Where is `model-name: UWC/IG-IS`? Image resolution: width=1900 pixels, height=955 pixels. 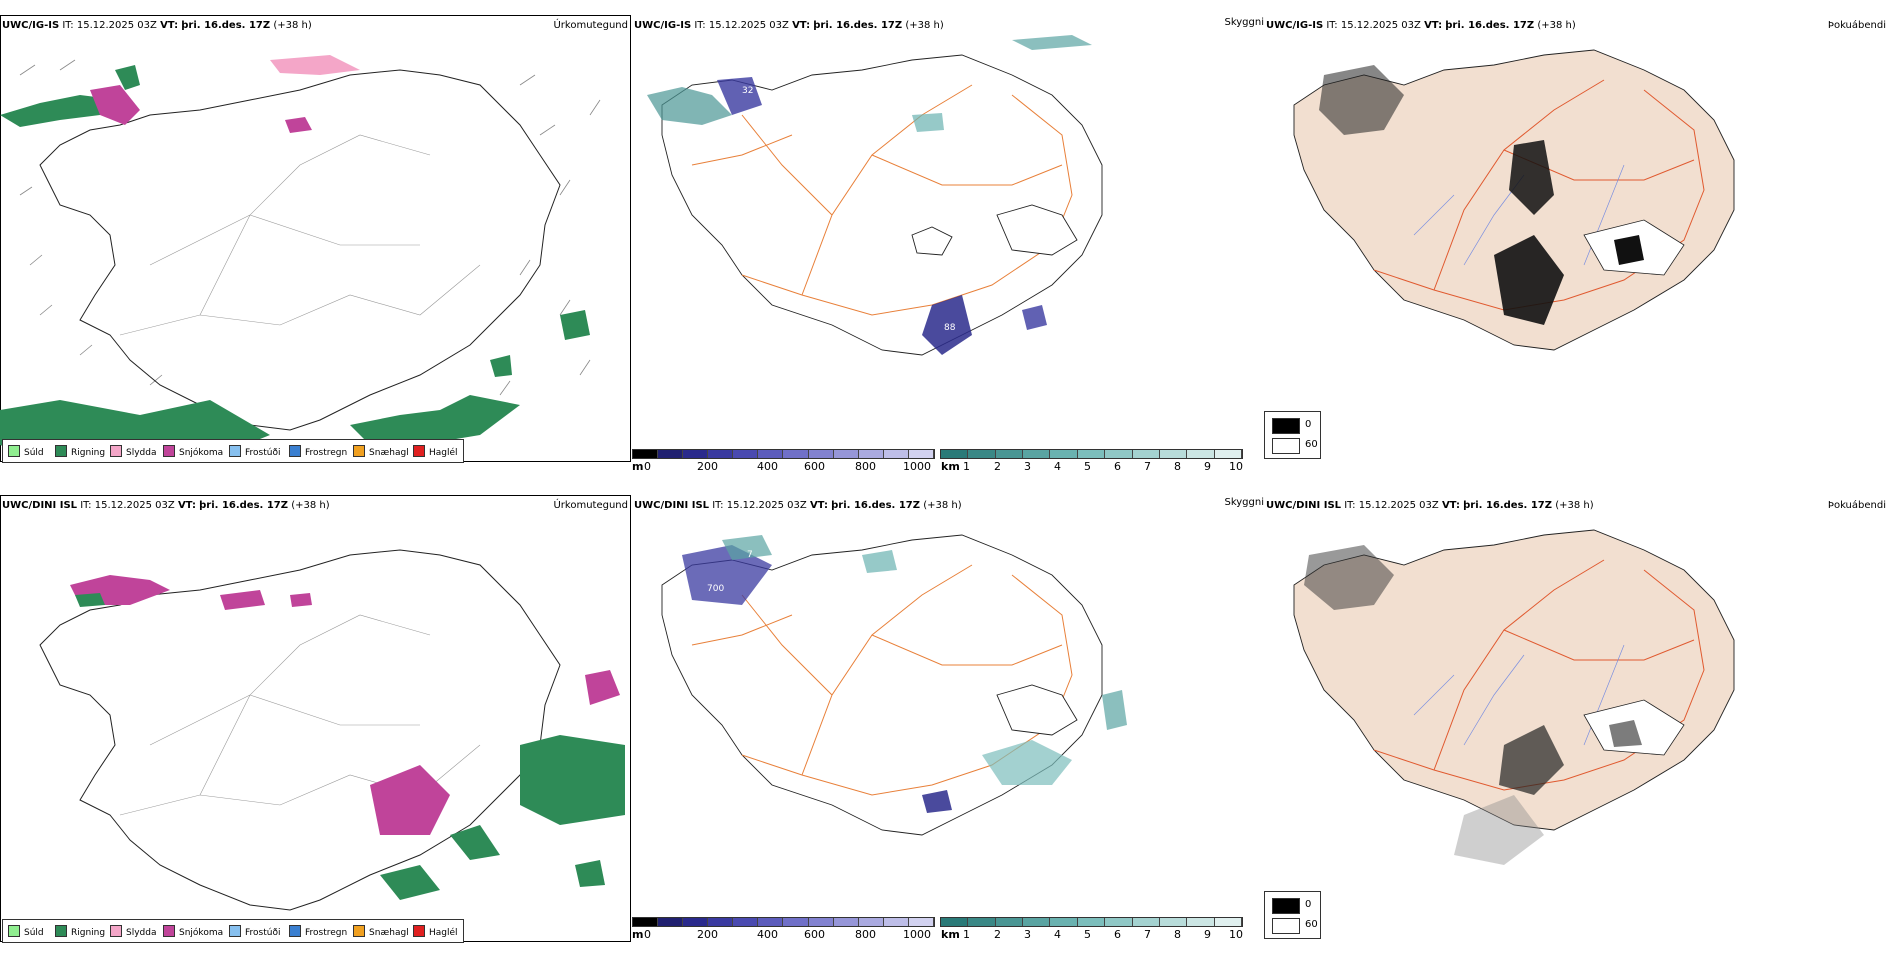 model-name: UWC/IG-IS is located at coordinates (1295, 25).